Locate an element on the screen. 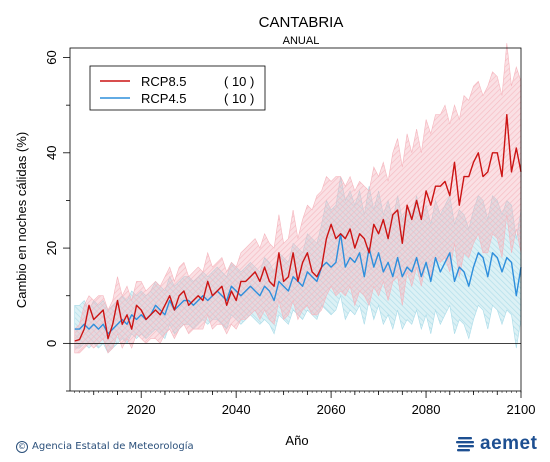 The height and width of the screenshot is (462, 550). credit-text: Agencia Estatal de Meteorología is located at coordinates (113, 446).